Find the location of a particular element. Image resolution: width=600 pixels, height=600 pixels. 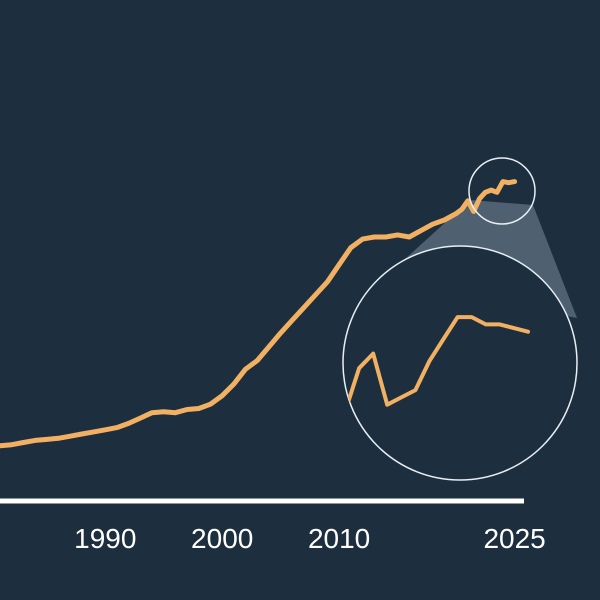

x-tick-labels: 1990 2000 2010 2025 is located at coordinates (310, 538).